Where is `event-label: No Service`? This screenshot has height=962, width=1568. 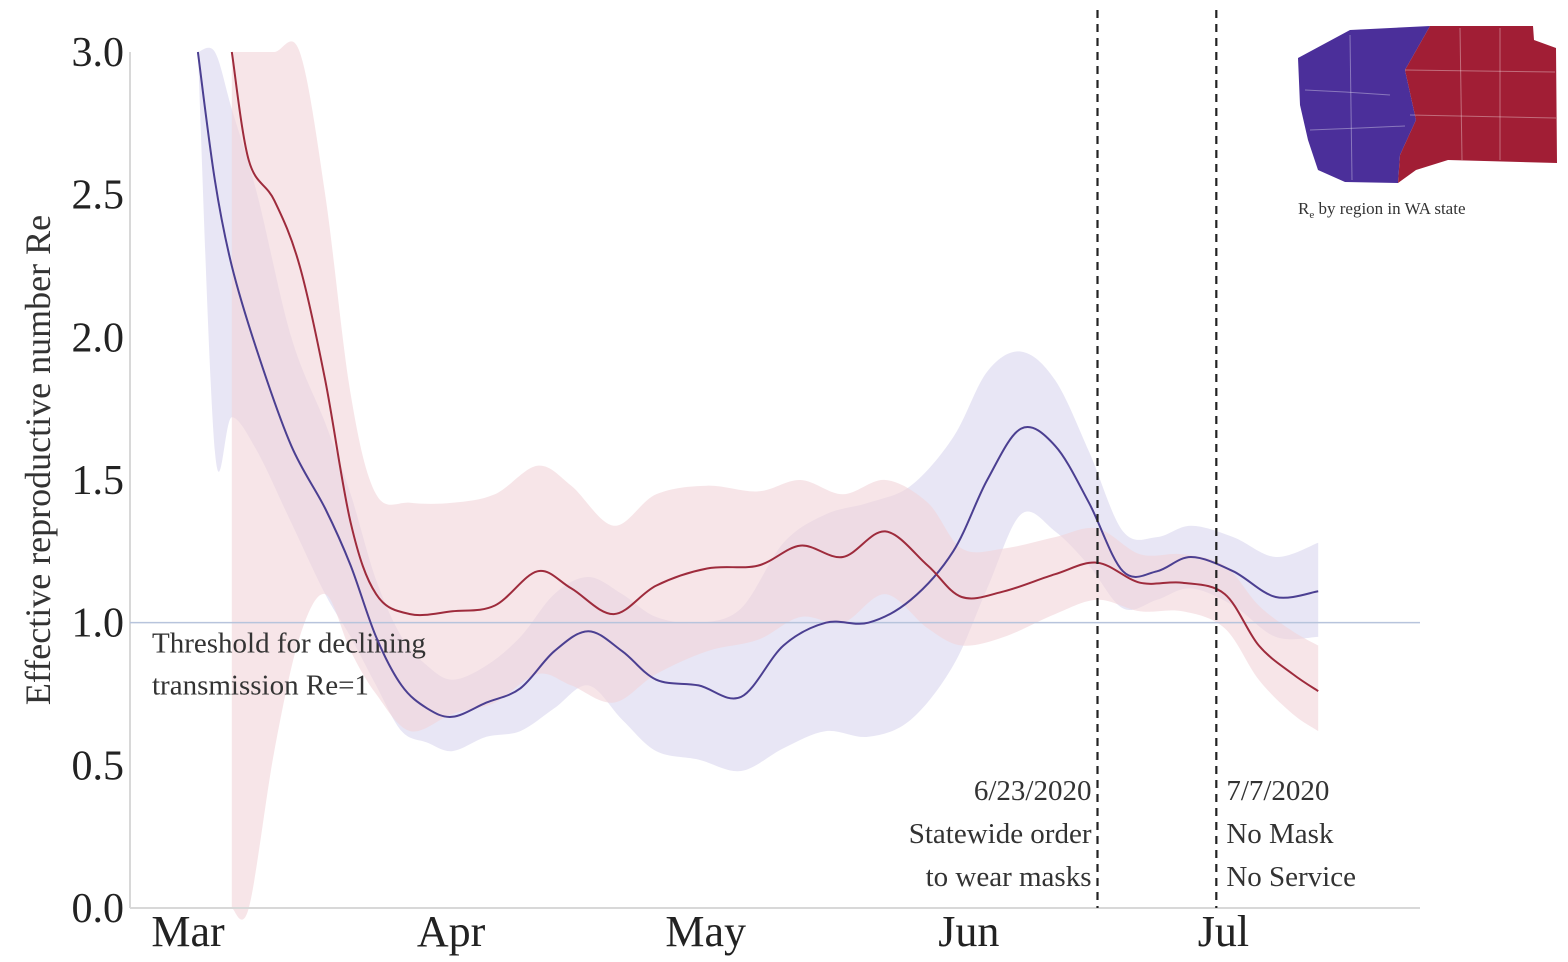
event-label: No Service is located at coordinates (1291, 877).